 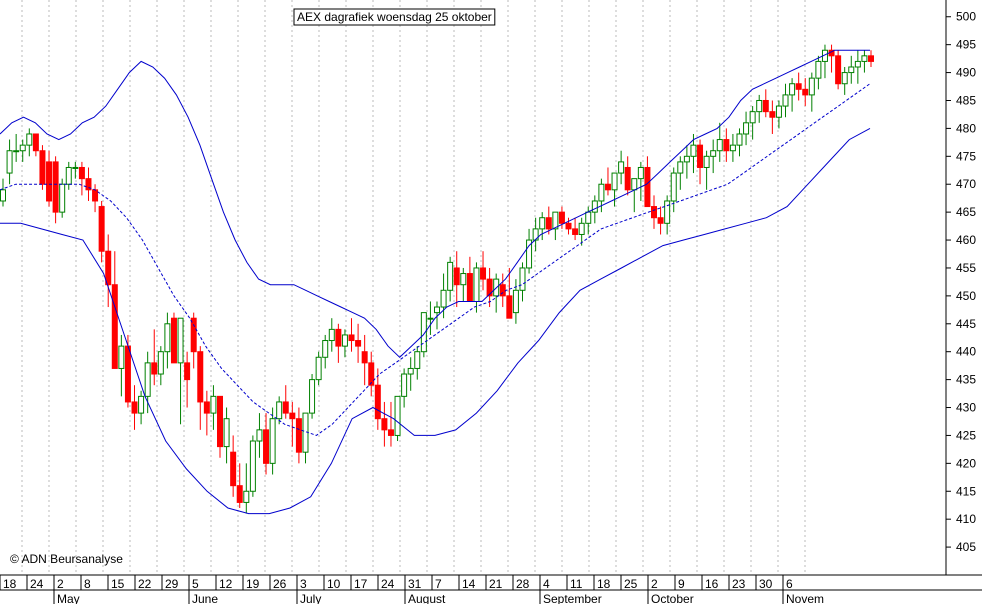 What do you see at coordinates (118, 584) in the screenshot?
I see `x-day-label: 15` at bounding box center [118, 584].